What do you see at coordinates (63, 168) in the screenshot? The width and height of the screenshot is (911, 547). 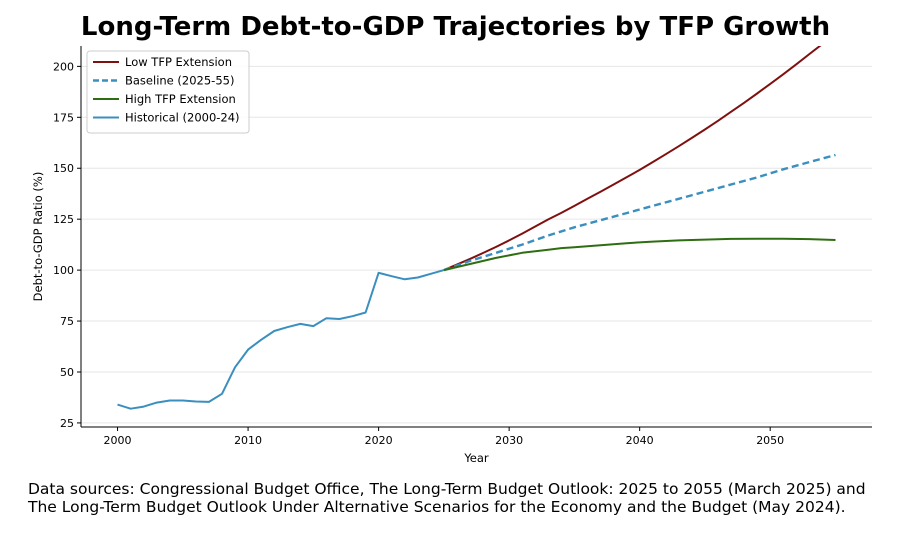 I see `y-tick-label-150: 150` at bounding box center [63, 168].